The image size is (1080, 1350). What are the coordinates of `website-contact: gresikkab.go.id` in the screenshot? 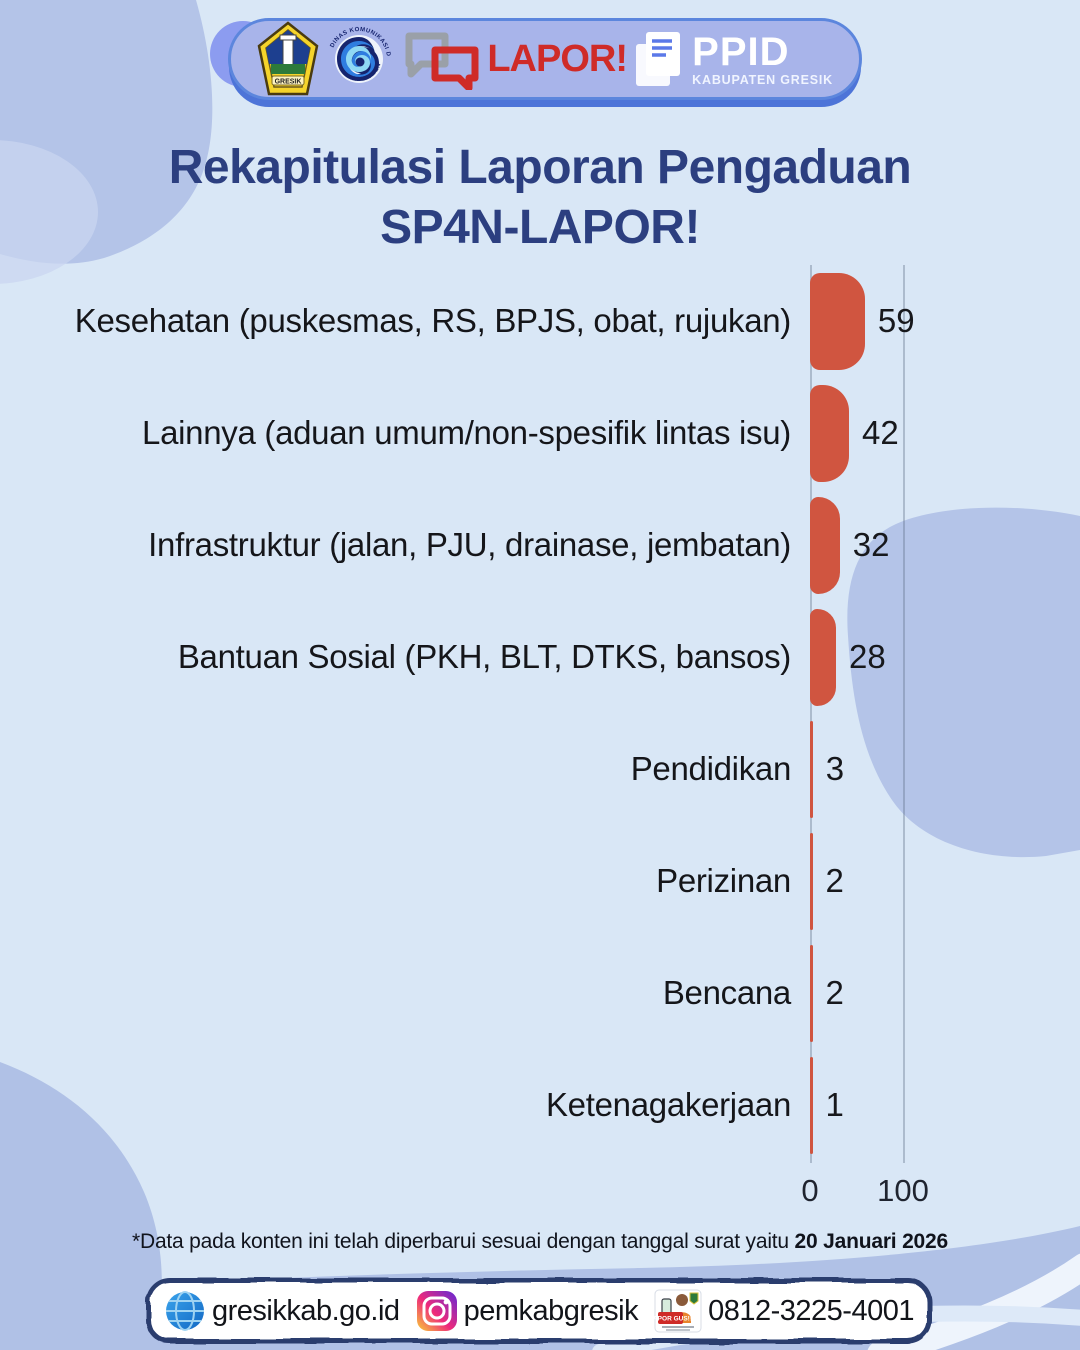 It's located at (282, 1311).